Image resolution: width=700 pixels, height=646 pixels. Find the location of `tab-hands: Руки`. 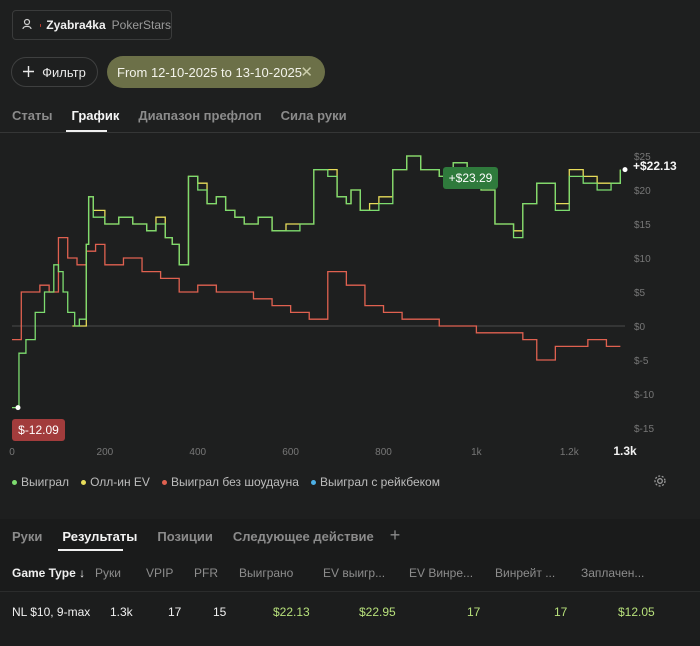

tab-hands: Руки is located at coordinates (27, 537).